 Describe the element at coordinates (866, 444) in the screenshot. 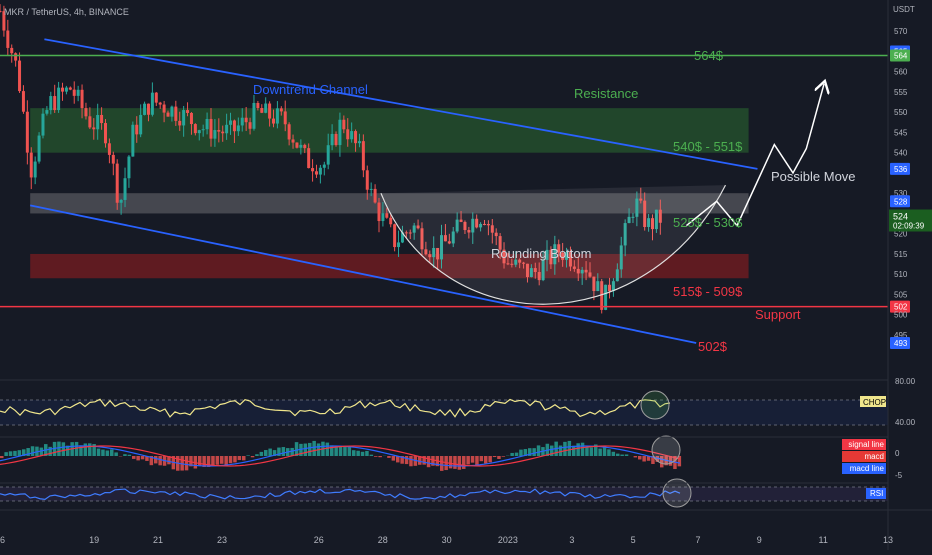

I see `macd-legend-label: signal line` at that location.